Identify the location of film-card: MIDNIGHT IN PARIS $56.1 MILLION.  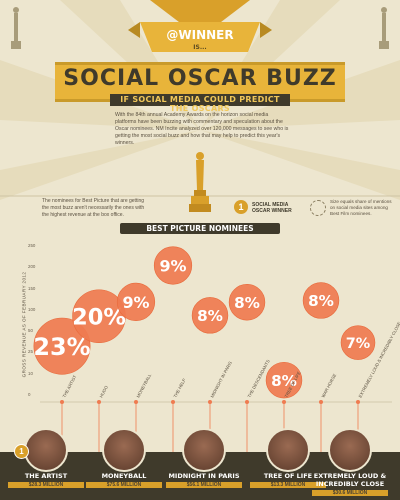
(204, 458).